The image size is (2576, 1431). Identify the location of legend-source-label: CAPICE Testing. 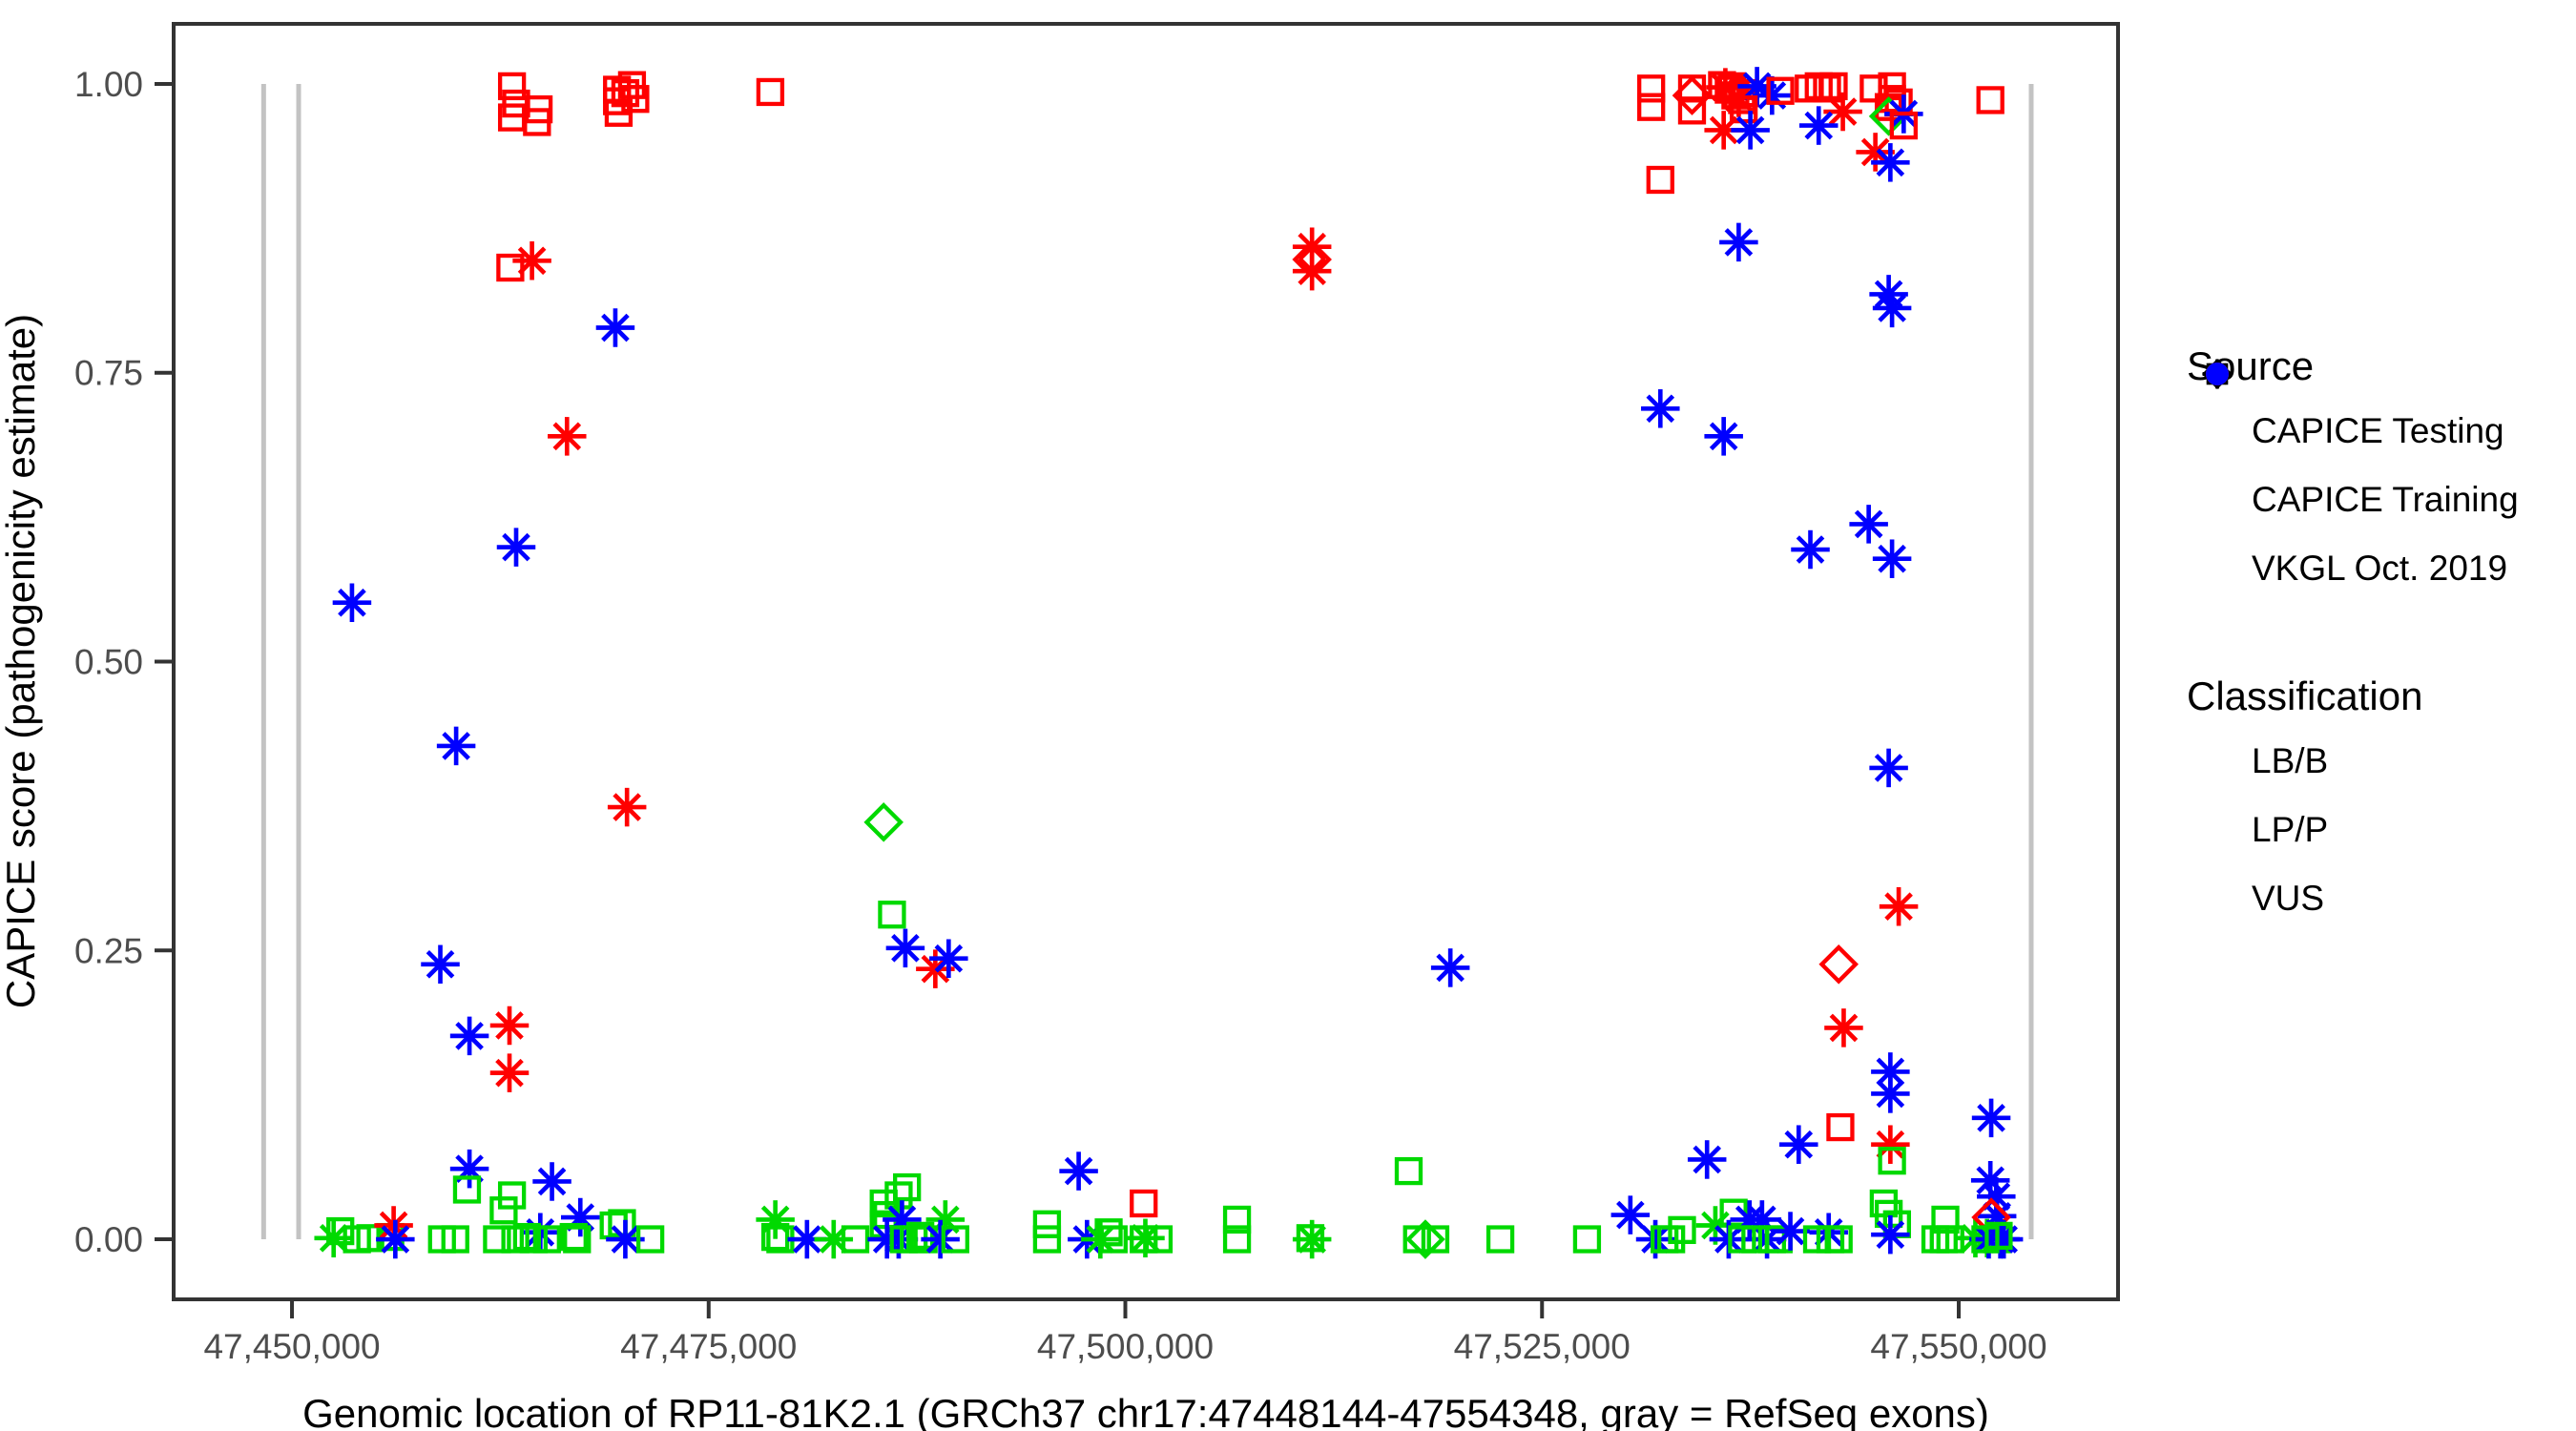
(2378, 430).